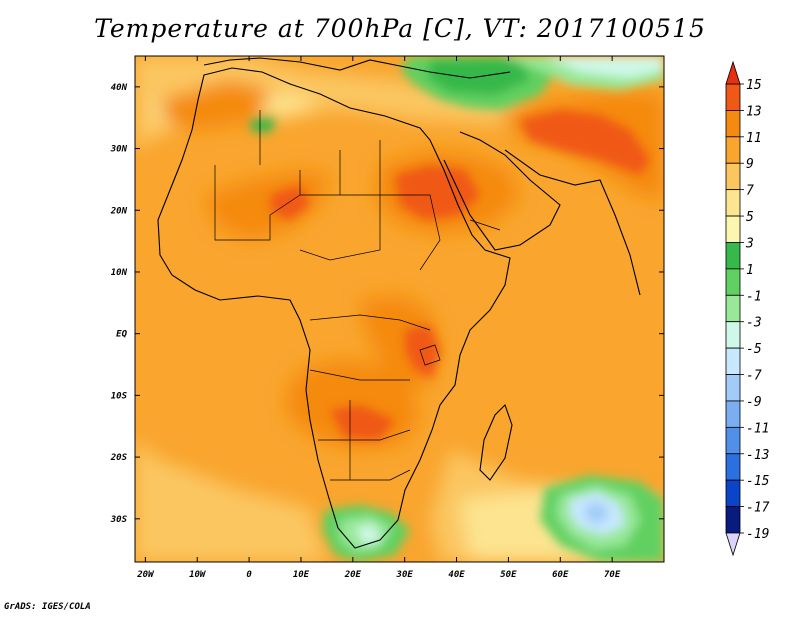 The width and height of the screenshot is (800, 618). What do you see at coordinates (754, 402) in the screenshot?
I see `colorbar-label: -9` at bounding box center [754, 402].